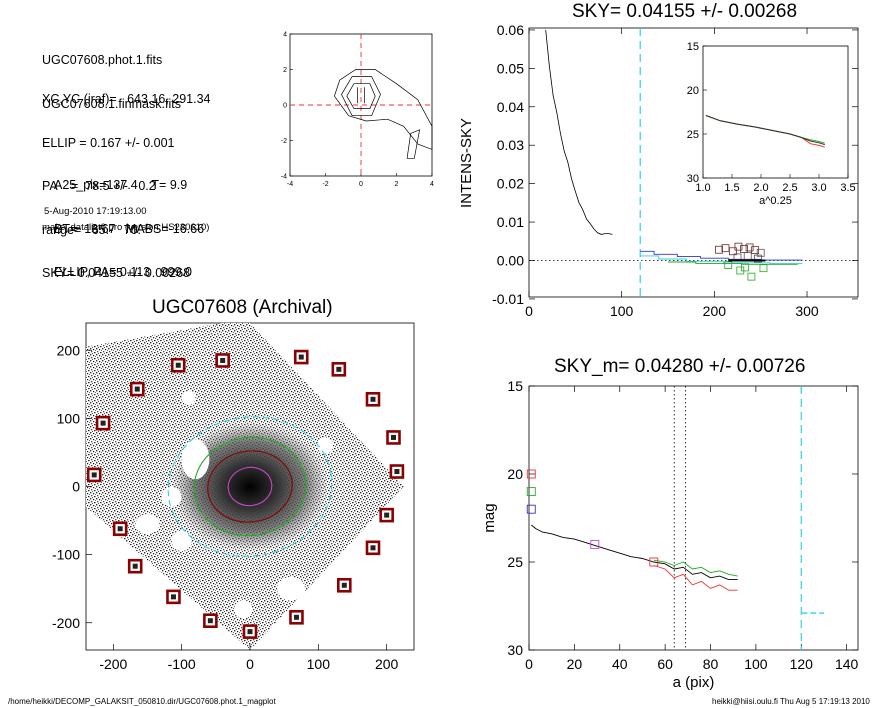 This screenshot has height=708, width=885. Describe the element at coordinates (721, 255) in the screenshot. I see `sky-series-blue` at that location.